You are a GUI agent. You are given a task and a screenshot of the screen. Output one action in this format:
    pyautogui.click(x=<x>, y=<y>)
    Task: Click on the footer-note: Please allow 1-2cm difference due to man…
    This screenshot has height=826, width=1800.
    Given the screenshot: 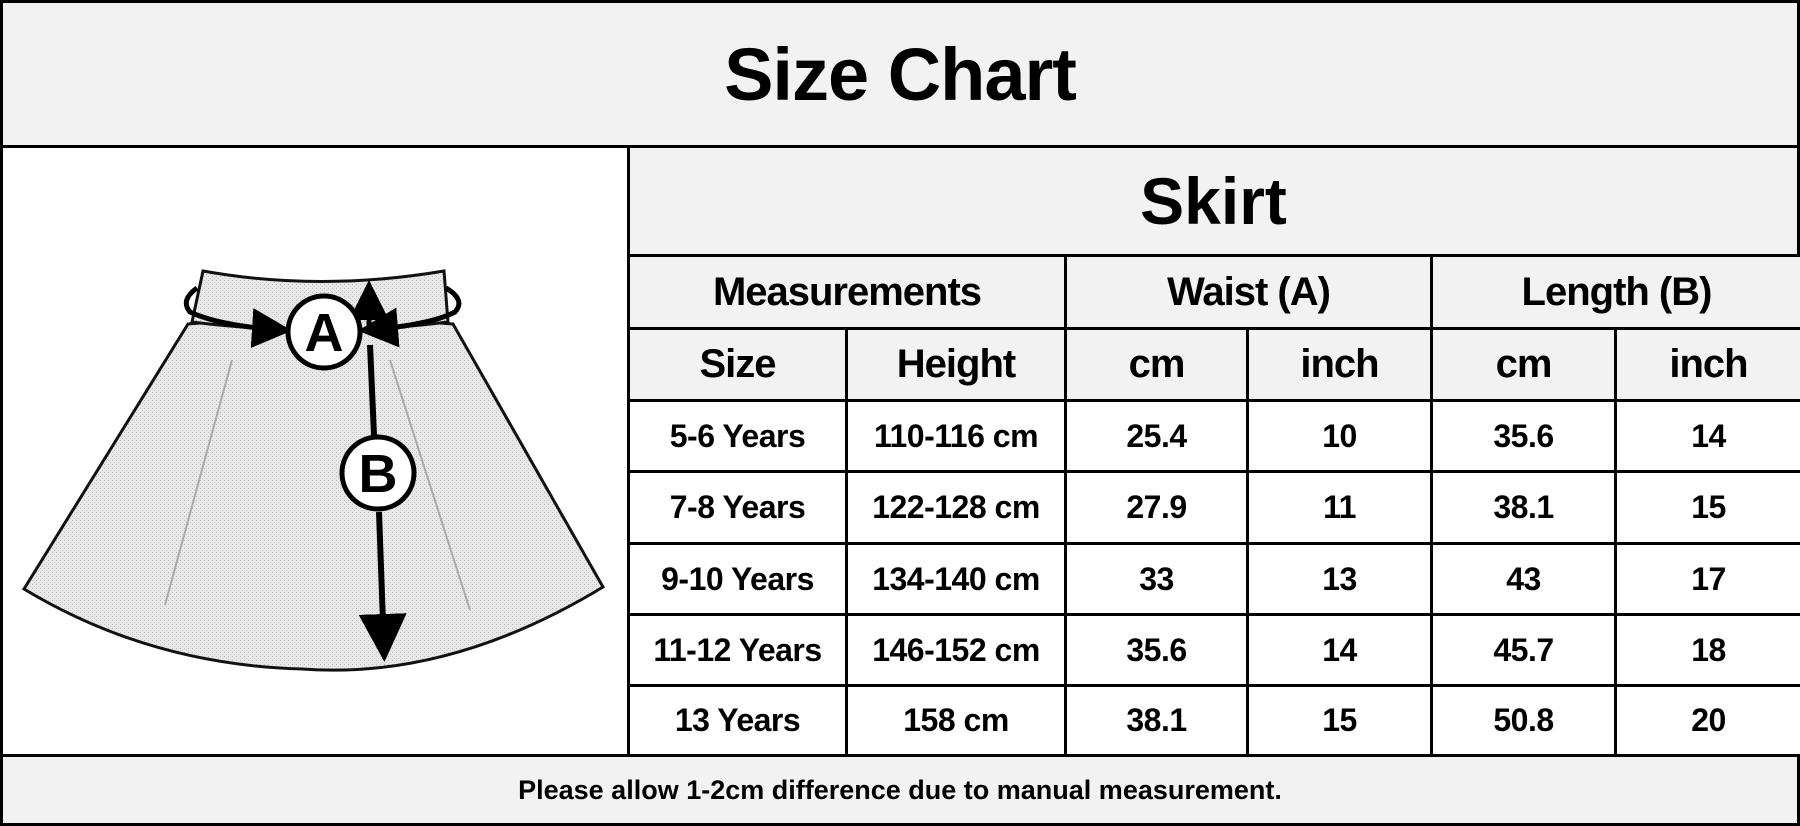 What is the action you would take?
    pyautogui.click(x=900, y=790)
    